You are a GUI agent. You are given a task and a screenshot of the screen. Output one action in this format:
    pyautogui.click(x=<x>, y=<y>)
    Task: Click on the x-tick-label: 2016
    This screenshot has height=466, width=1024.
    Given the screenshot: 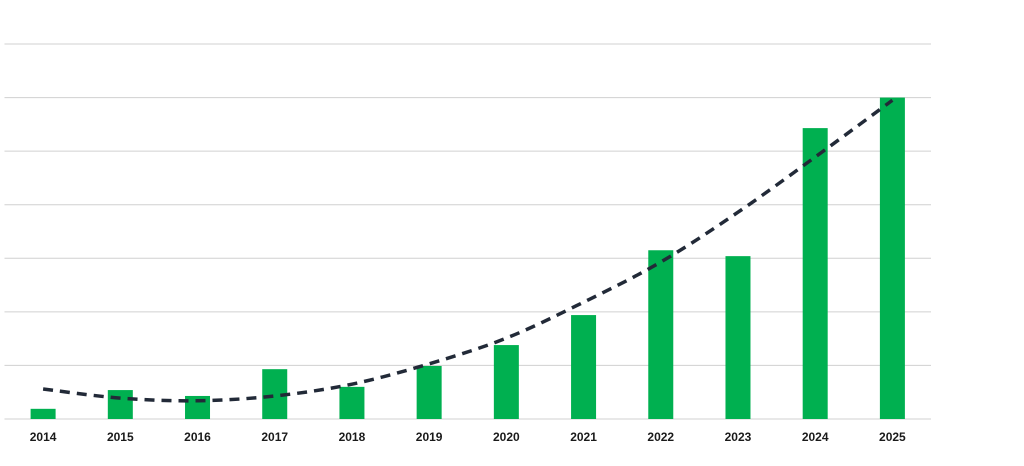 What is the action you would take?
    pyautogui.click(x=197, y=437)
    